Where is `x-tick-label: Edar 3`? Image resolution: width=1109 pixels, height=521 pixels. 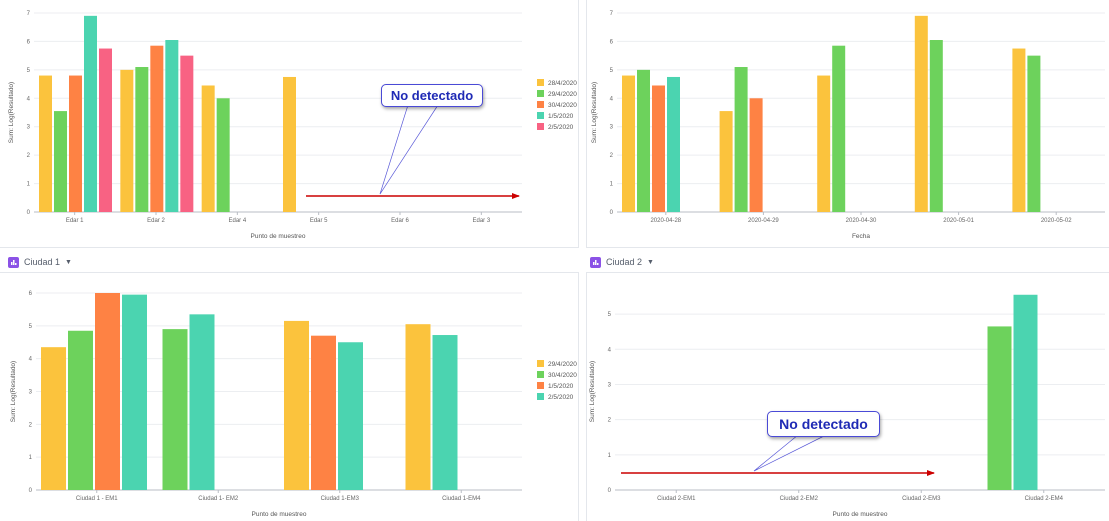 x-tick-label: Edar 3 is located at coordinates (481, 221).